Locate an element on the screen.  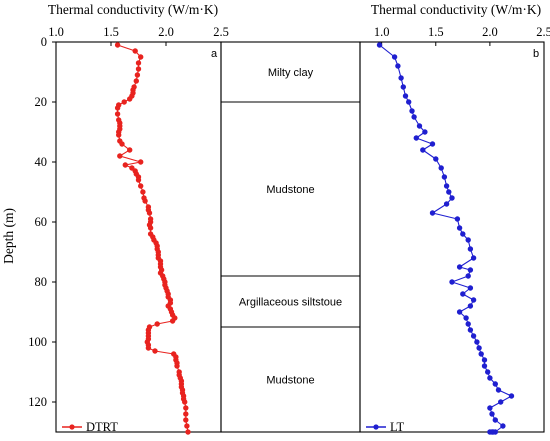
panel-a-letter: a is located at coordinates (214, 54).